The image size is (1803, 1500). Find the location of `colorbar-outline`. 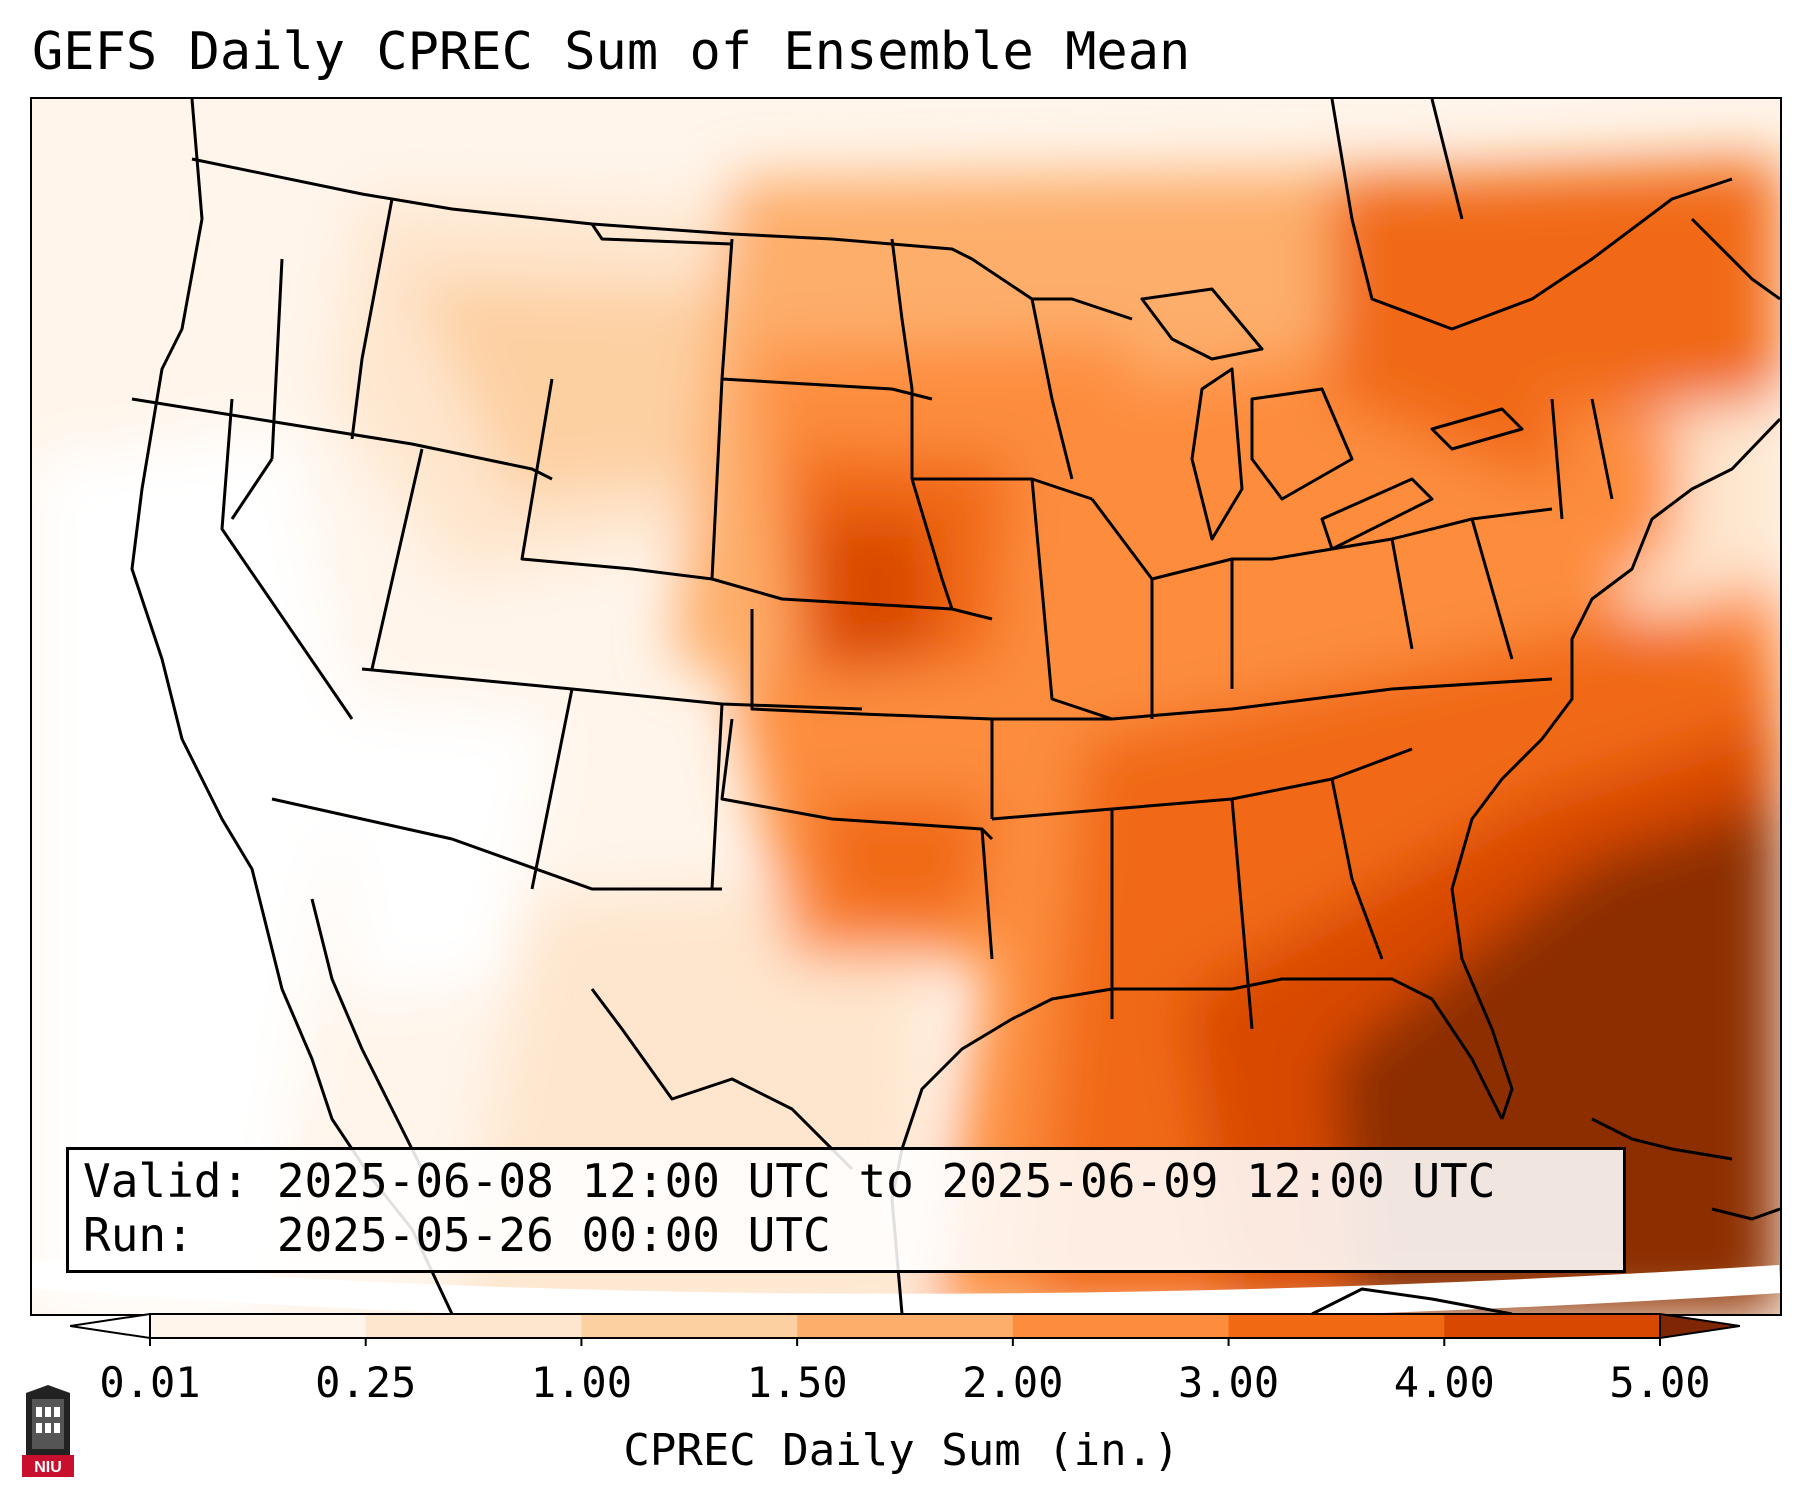

colorbar-outline is located at coordinates (905, 1326).